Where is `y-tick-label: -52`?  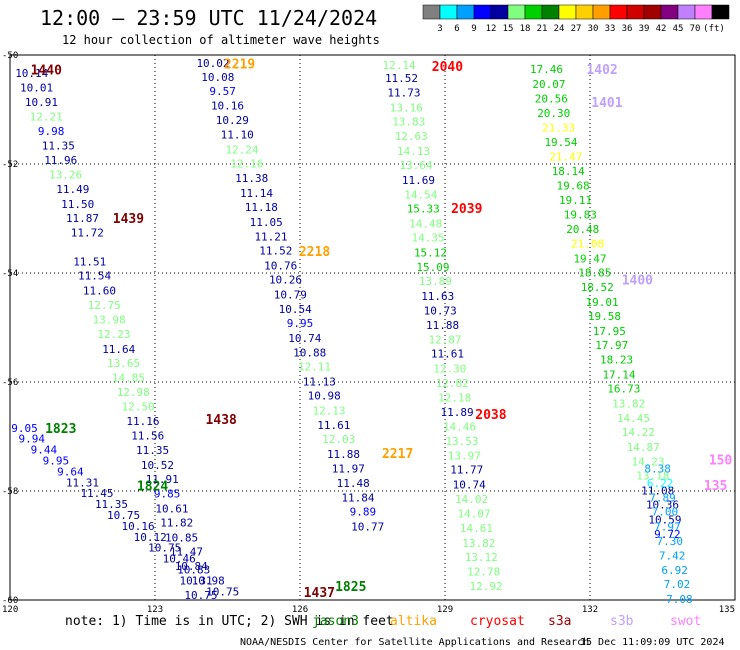
y-tick-label: -52 is located at coordinates (10, 165).